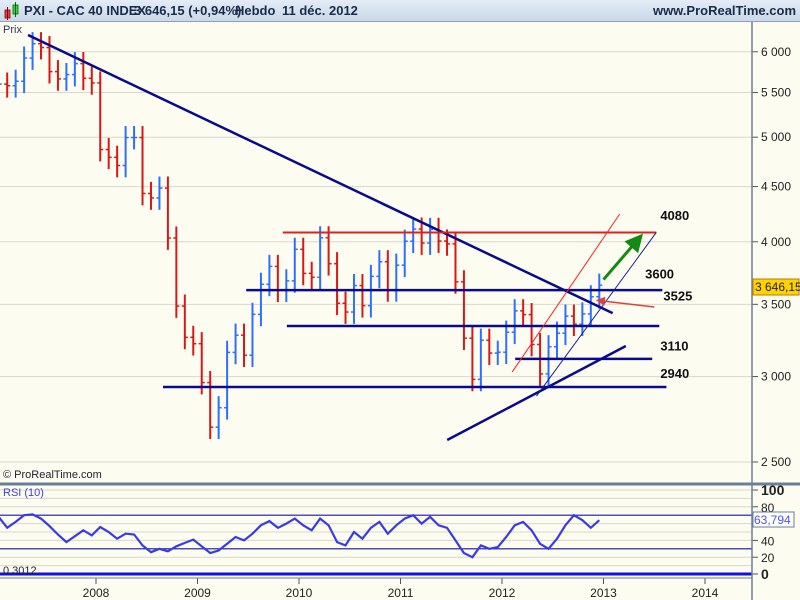  I want to click on channel-lower-line, so click(596, 314).